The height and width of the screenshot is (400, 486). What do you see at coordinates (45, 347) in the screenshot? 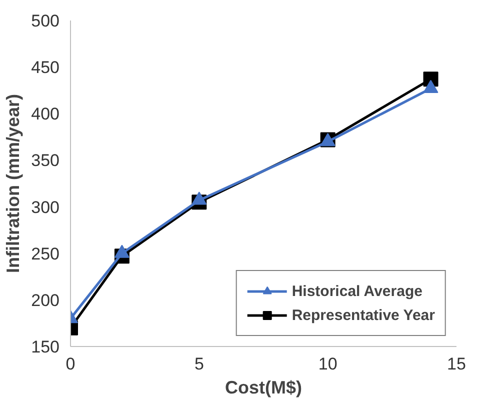
I see `y-tick-label: 150` at bounding box center [45, 347].